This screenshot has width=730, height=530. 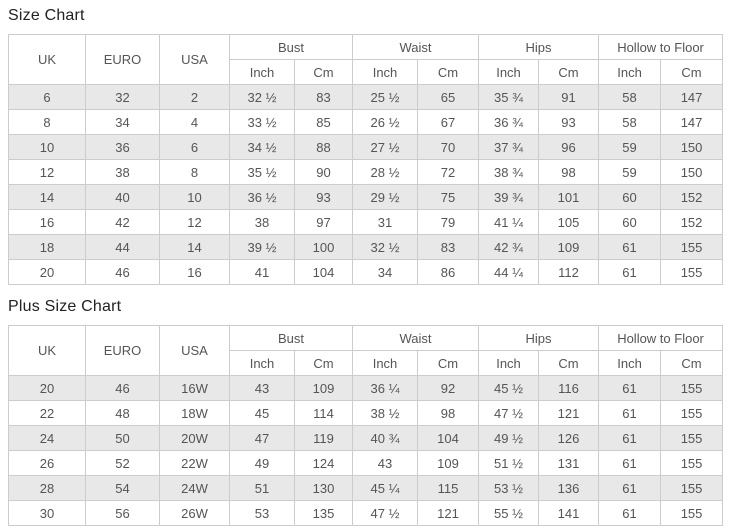 What do you see at coordinates (262, 197) in the screenshot?
I see `table-cell: 36 ½` at bounding box center [262, 197].